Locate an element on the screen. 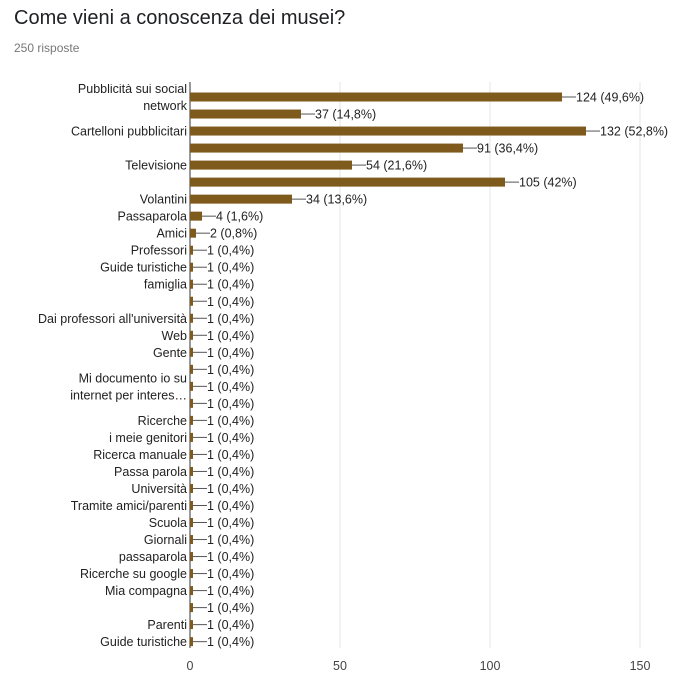  value-label: 54 (21,6%) is located at coordinates (396, 166).